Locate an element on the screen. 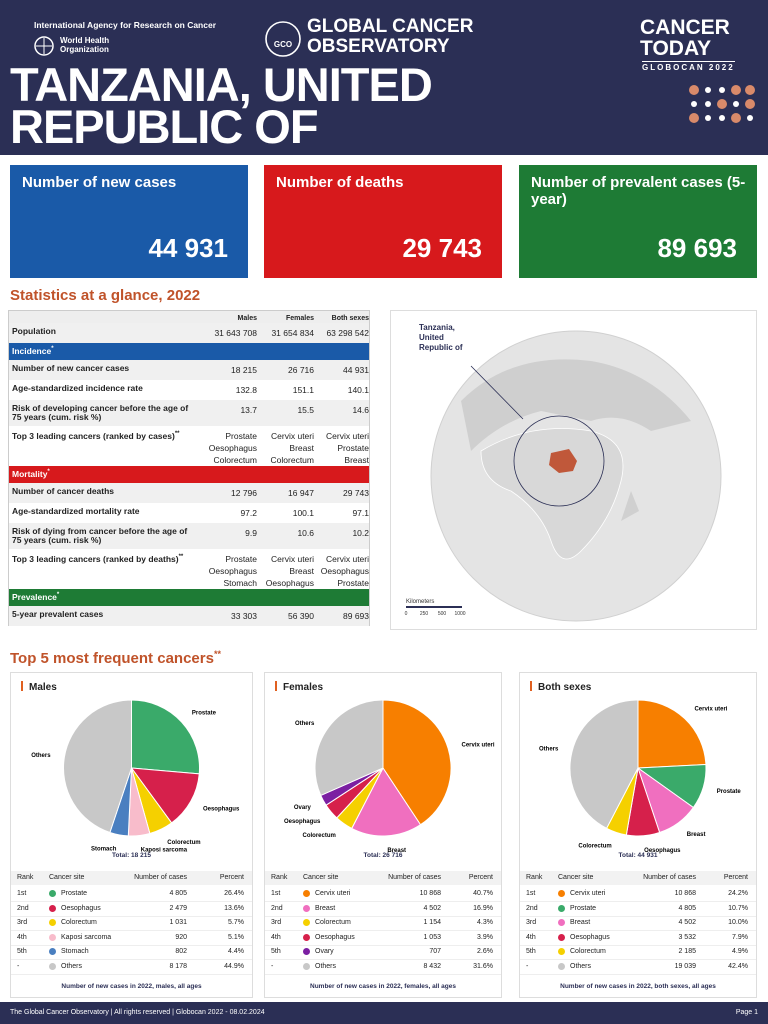  product: CANCER TODAY is located at coordinates (685, 38).